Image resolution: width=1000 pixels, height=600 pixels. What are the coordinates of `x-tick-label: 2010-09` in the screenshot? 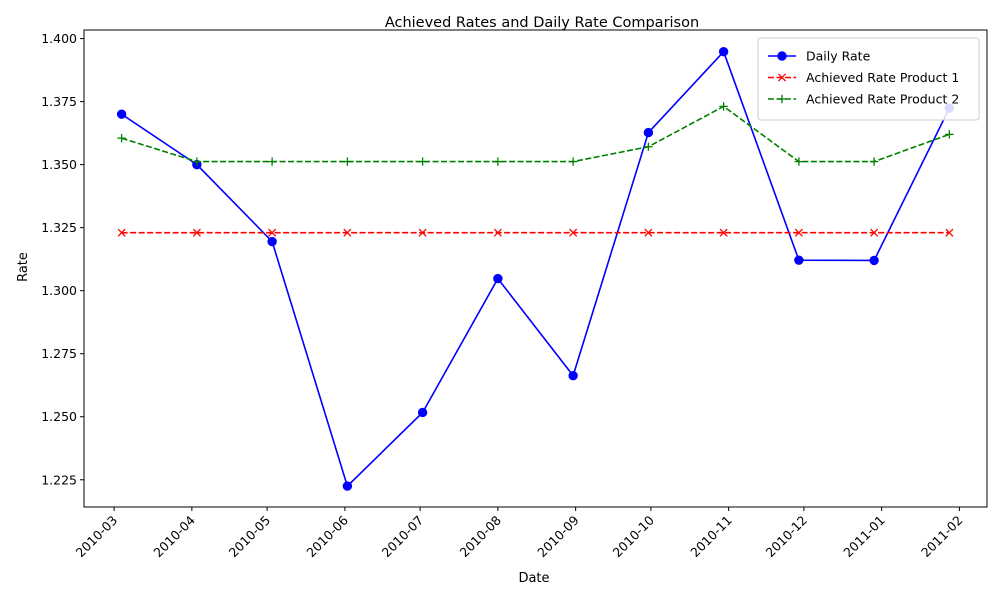 It's located at (558, 536).